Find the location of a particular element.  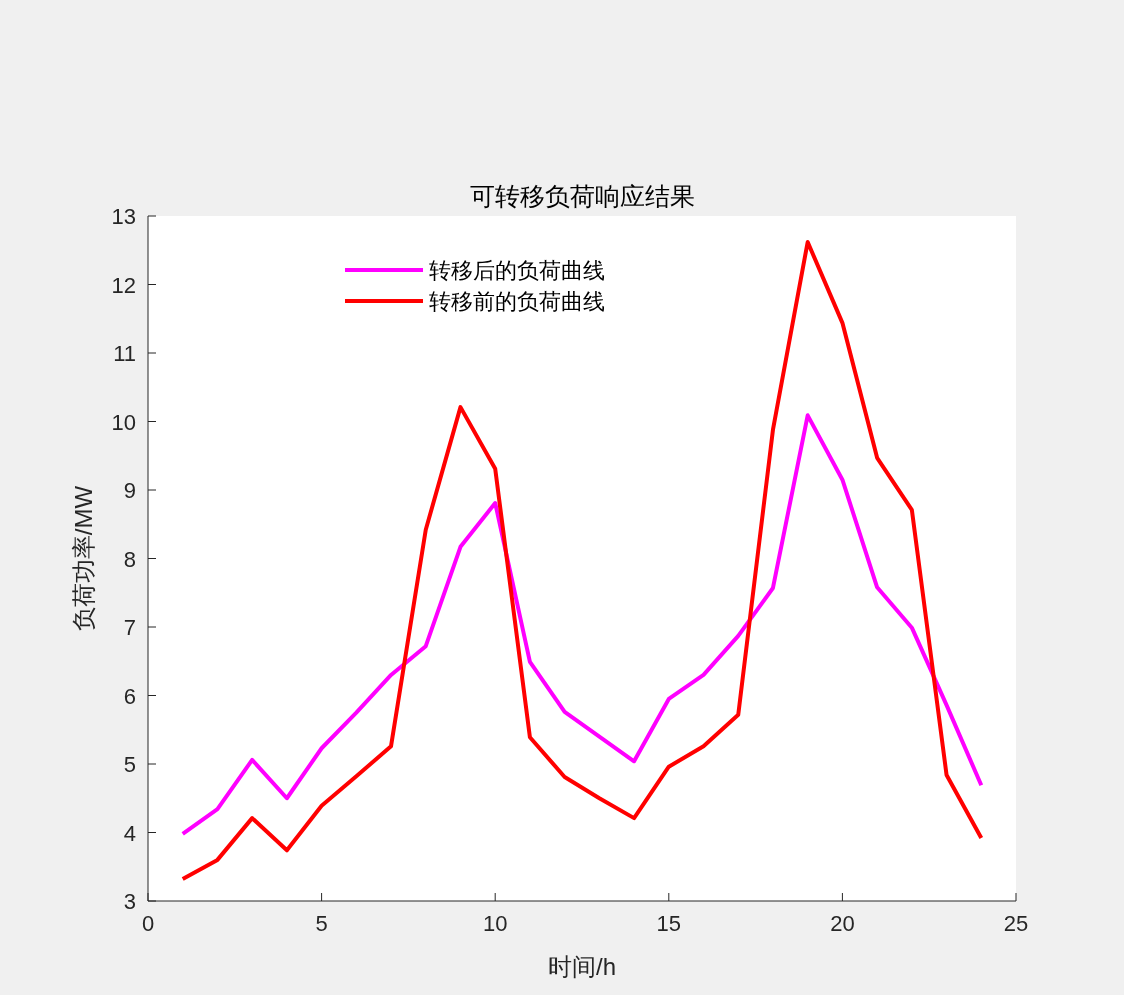

y-tick-label: 11 is located at coordinates (124, 353).